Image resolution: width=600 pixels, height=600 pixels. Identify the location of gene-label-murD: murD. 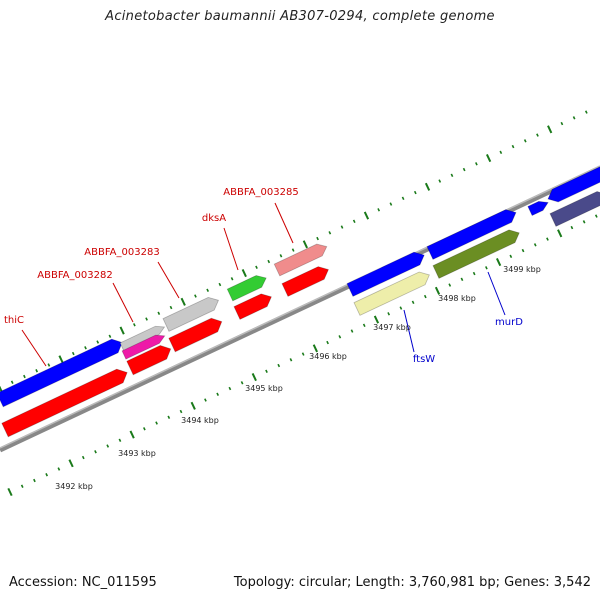
(509, 322).